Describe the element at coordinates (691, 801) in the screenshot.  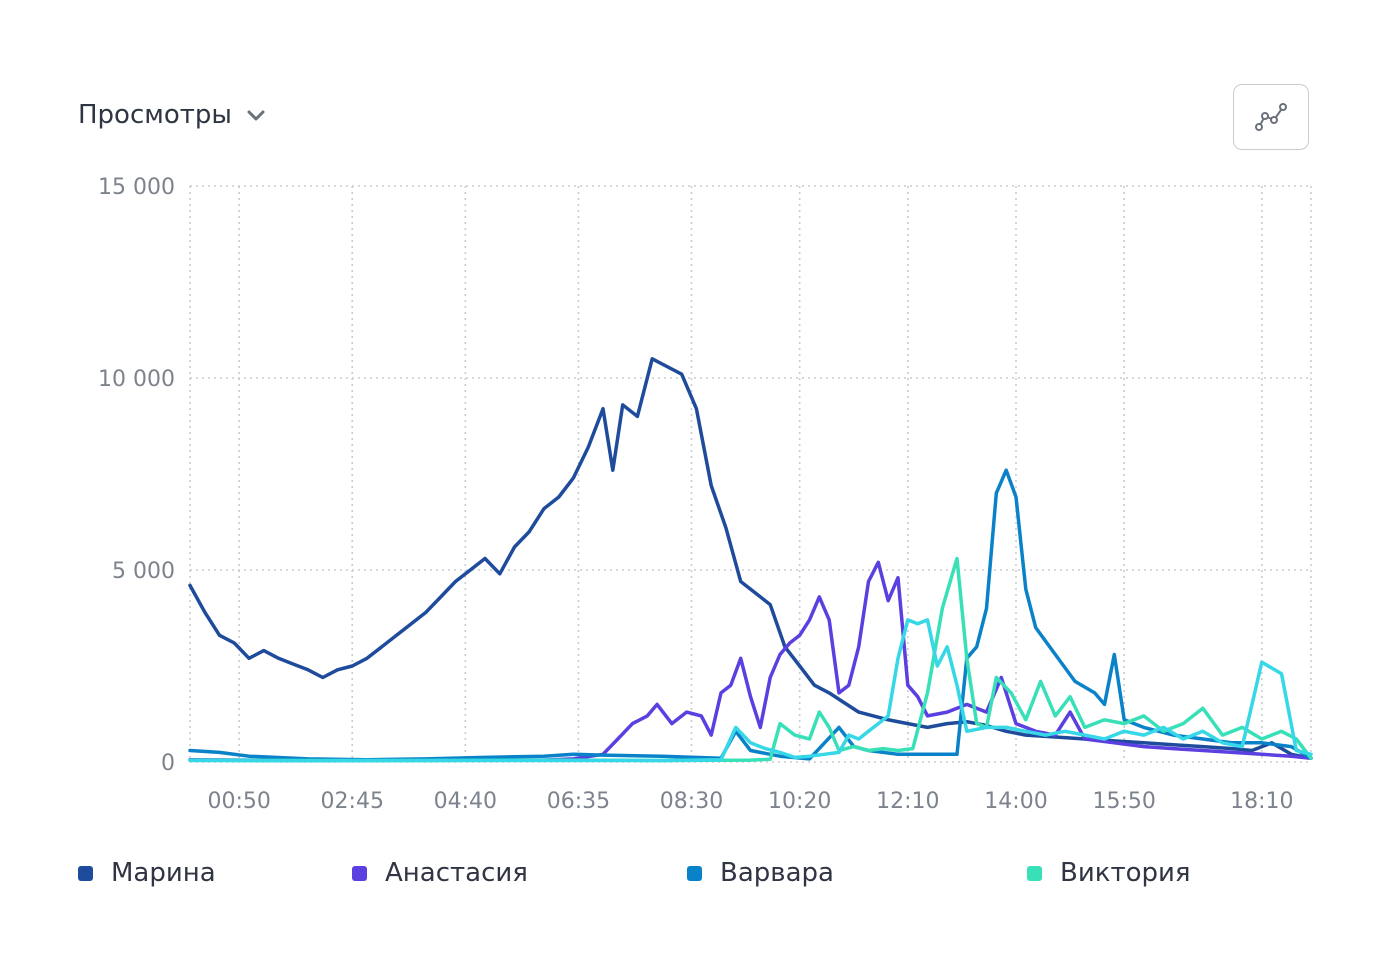
I see `x-tick-label: 08:30` at that location.